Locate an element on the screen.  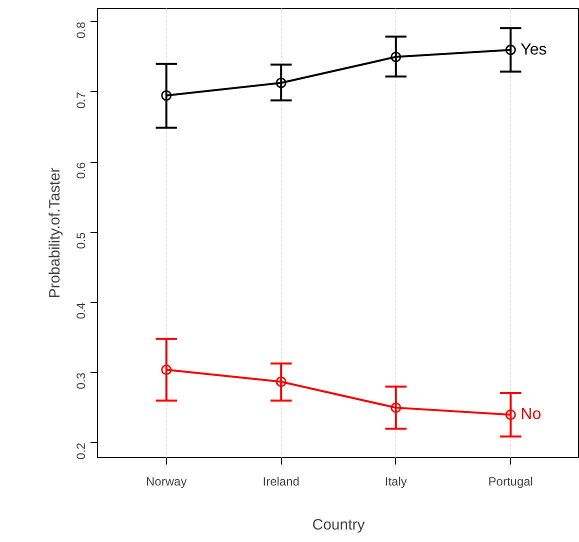
series-label: Yes is located at coordinates (533, 49).